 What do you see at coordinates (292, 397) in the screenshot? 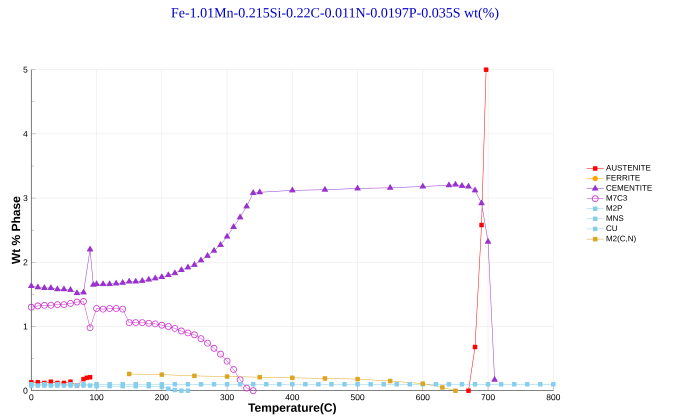
I see `x-tick-label: 400` at bounding box center [292, 397].